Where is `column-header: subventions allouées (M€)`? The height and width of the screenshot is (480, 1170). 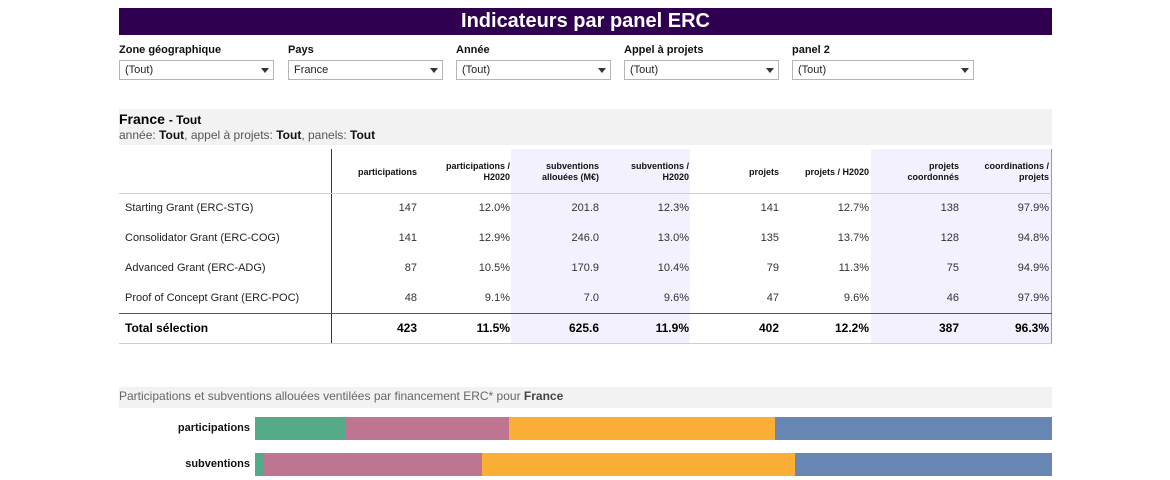 column-header: subventions allouées (M€) is located at coordinates (556, 172).